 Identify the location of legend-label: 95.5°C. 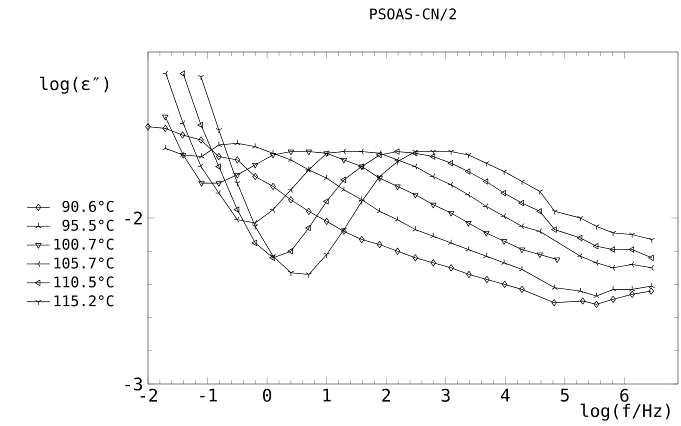
(88, 225).